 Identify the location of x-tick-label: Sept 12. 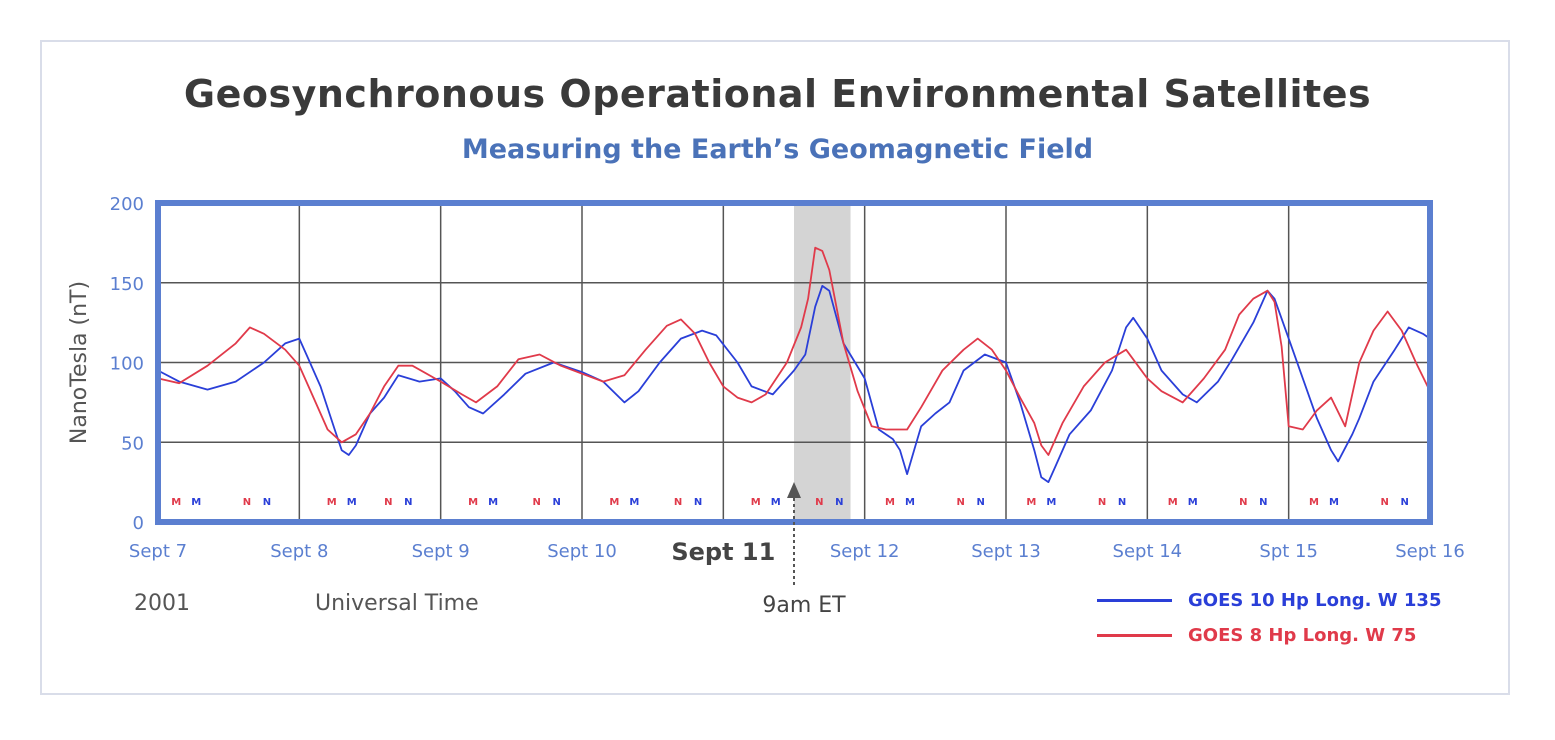
(865, 551).